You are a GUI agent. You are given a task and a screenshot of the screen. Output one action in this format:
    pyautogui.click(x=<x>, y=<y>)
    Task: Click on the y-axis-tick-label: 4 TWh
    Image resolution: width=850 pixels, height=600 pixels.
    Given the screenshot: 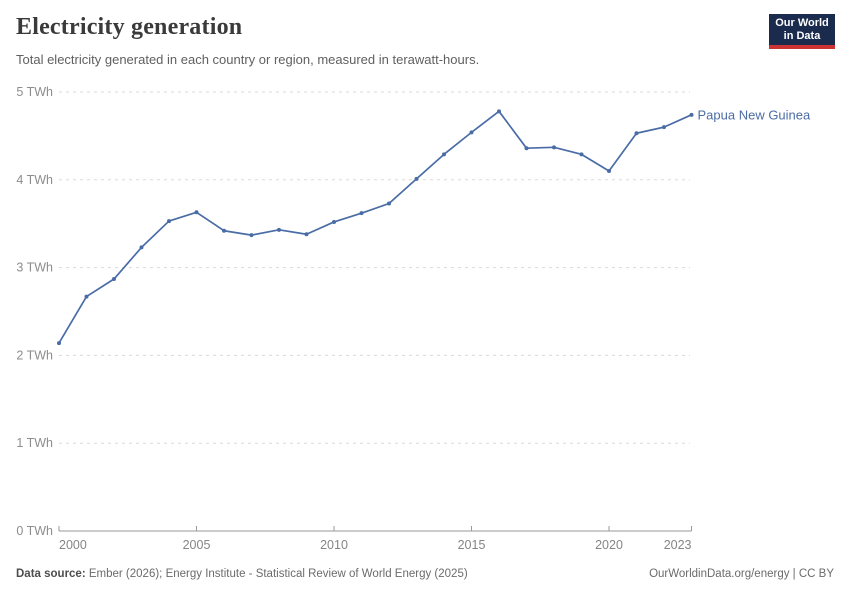 What is the action you would take?
    pyautogui.click(x=34, y=180)
    